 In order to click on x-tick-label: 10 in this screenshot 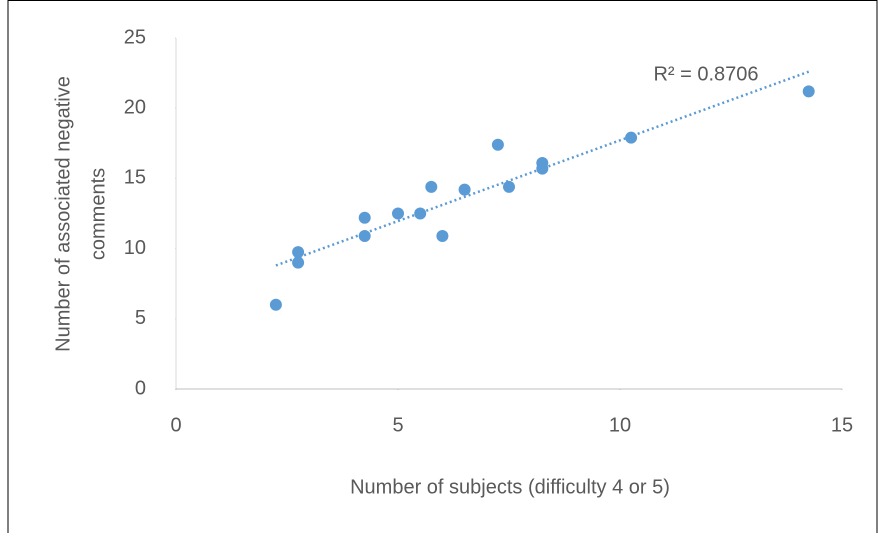, I will do `click(620, 425)`.